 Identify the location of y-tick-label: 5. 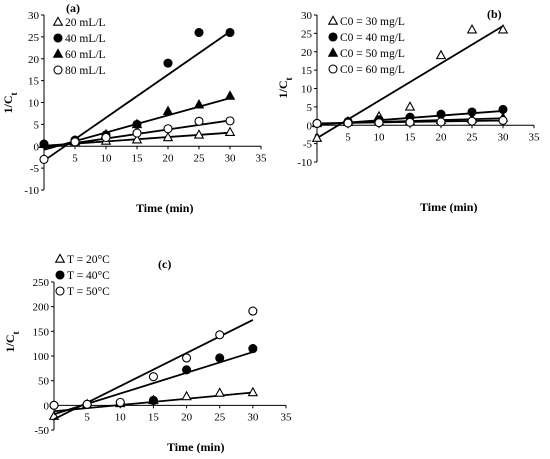
(310, 108).